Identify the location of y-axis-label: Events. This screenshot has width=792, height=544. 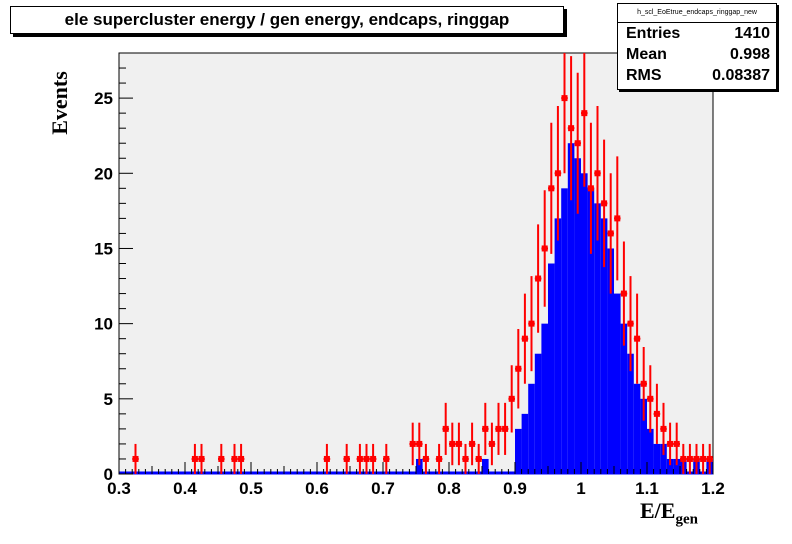
(59, 103).